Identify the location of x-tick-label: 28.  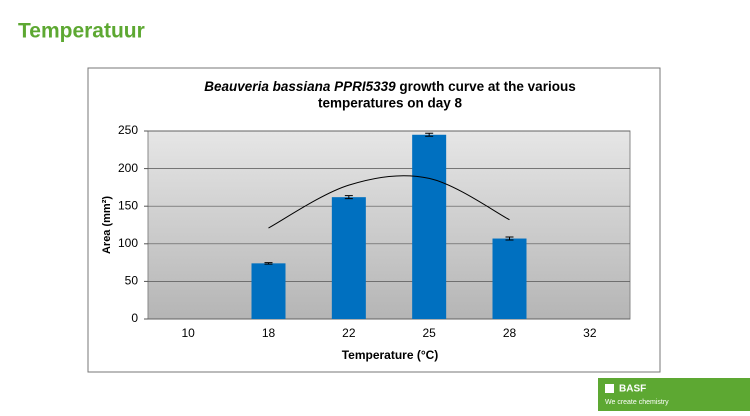
(510, 333).